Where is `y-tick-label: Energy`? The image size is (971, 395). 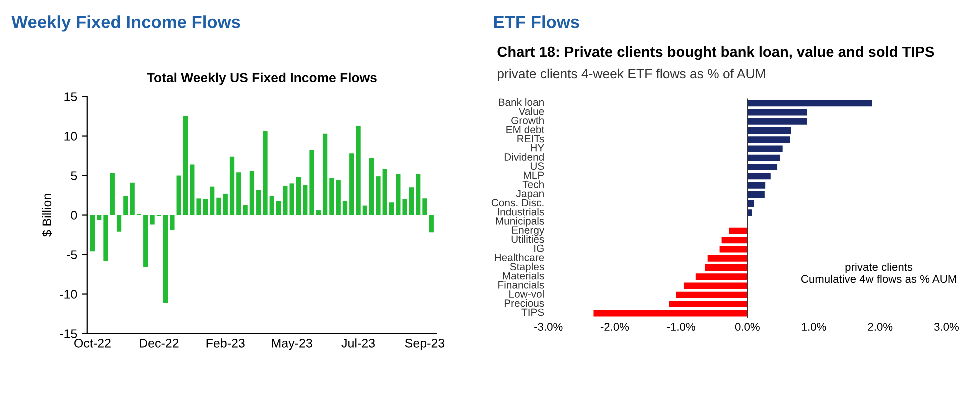
y-tick-label: Energy is located at coordinates (528, 231).